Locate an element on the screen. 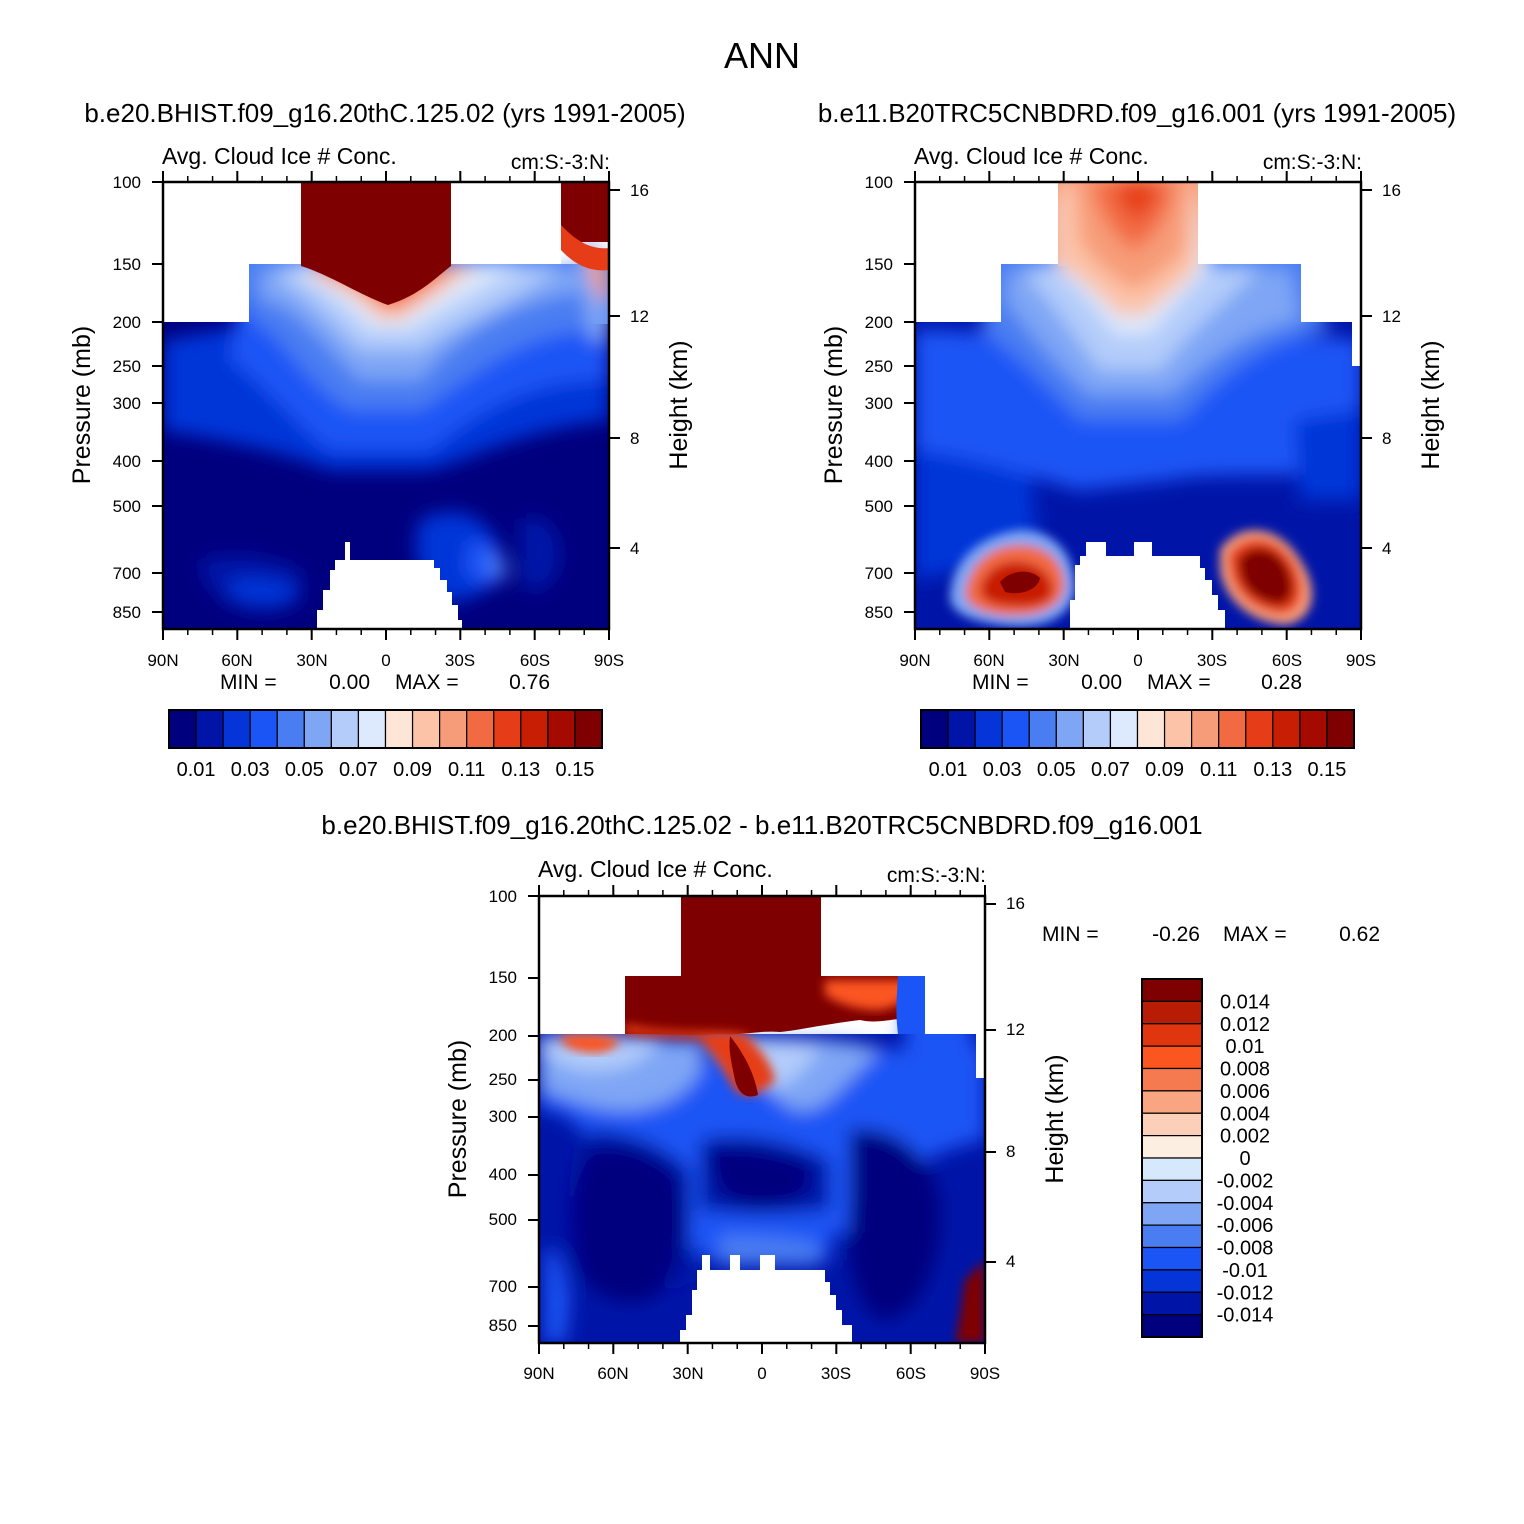 This screenshot has height=1524, width=1524. panel-3-y-tick-label: 700 is located at coordinates (503, 1286).